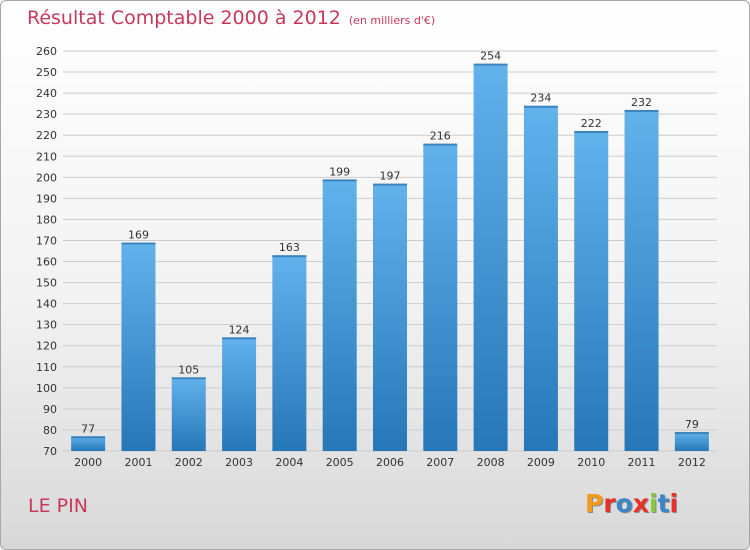 Image resolution: width=750 pixels, height=550 pixels. What do you see at coordinates (540, 98) in the screenshot?
I see `data-label-2009: 234` at bounding box center [540, 98].